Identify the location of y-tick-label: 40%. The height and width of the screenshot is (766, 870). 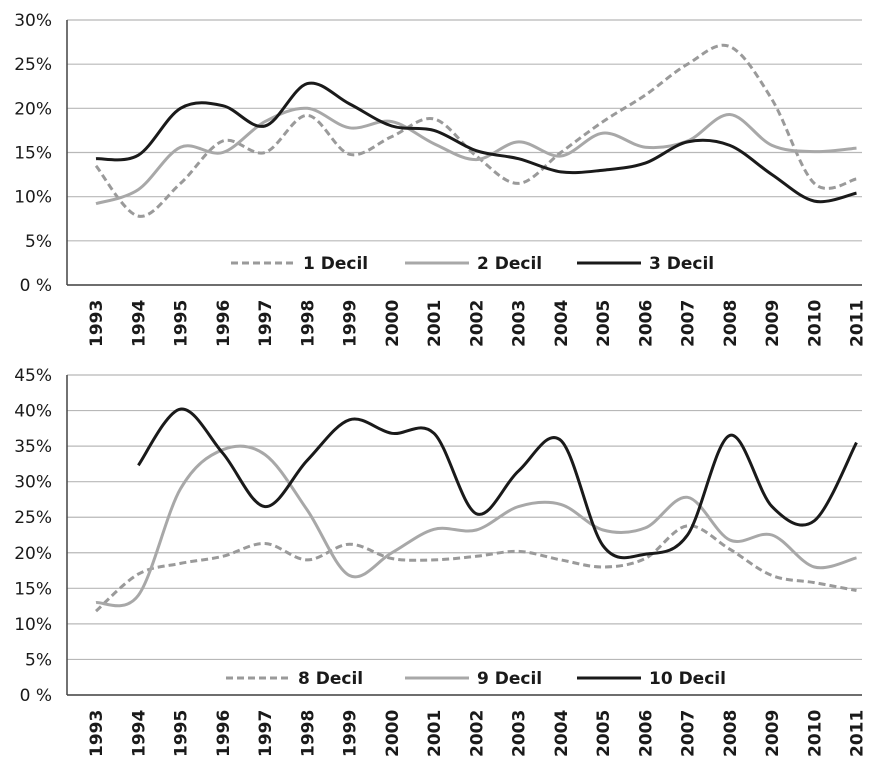
(33, 412).